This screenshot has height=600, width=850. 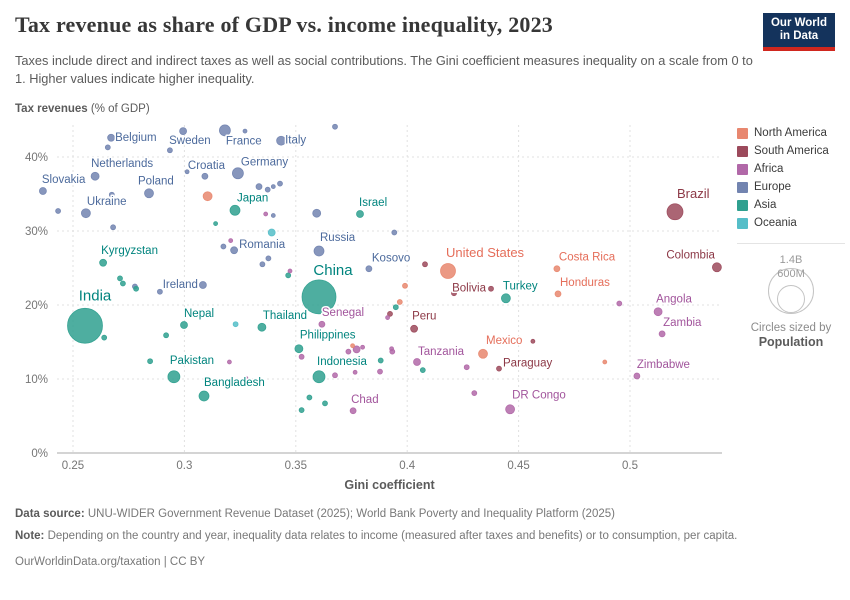 What do you see at coordinates (299, 349) in the screenshot?
I see `data-point-philippines` at bounding box center [299, 349].